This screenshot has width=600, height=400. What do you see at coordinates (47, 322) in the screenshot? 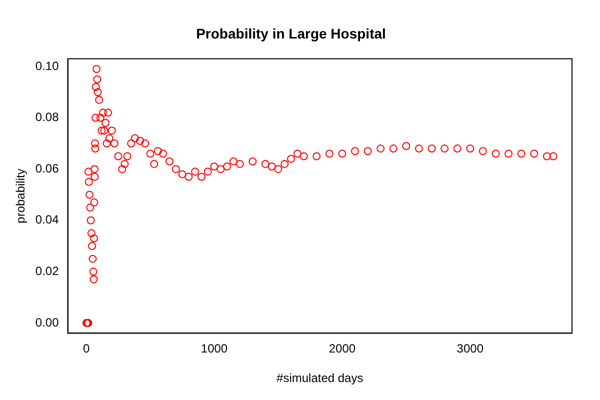
I see `y-tick-label: 0.00` at bounding box center [47, 322].